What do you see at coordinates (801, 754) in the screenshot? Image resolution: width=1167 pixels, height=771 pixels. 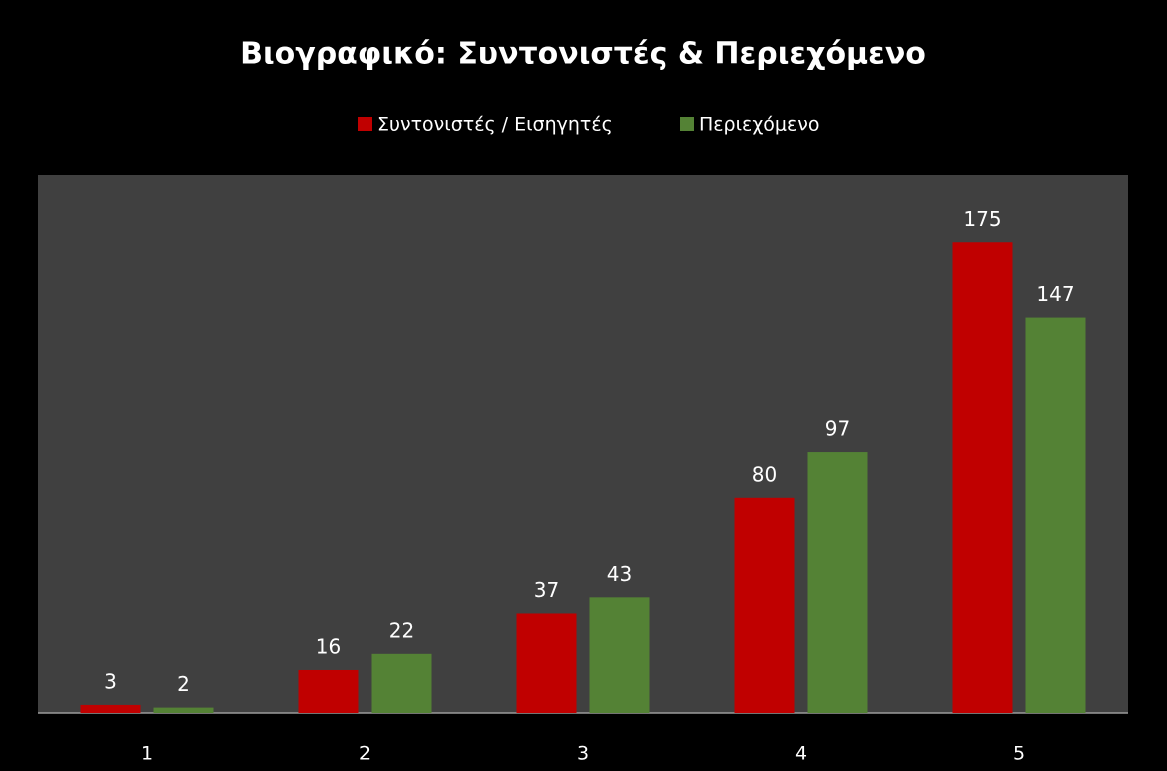 I see `x-tick-label: 4` at bounding box center [801, 754].